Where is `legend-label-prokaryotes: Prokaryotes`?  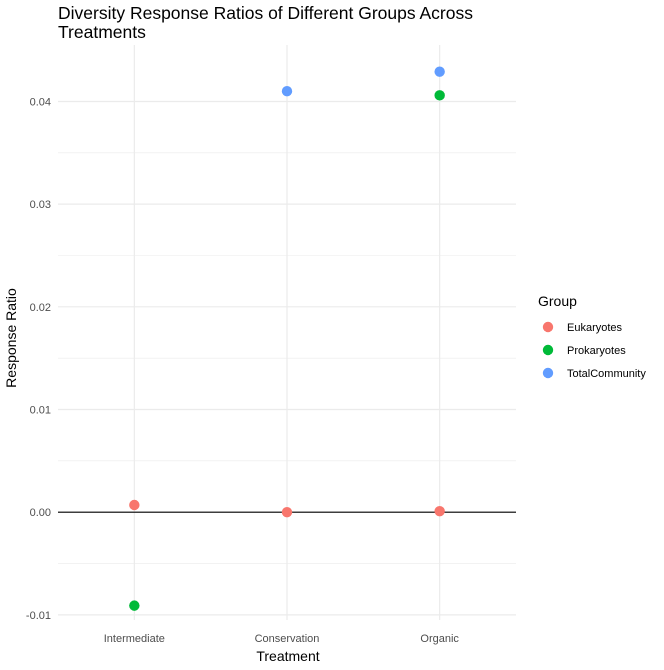
legend-label-prokaryotes: Prokaryotes is located at coordinates (596, 351).